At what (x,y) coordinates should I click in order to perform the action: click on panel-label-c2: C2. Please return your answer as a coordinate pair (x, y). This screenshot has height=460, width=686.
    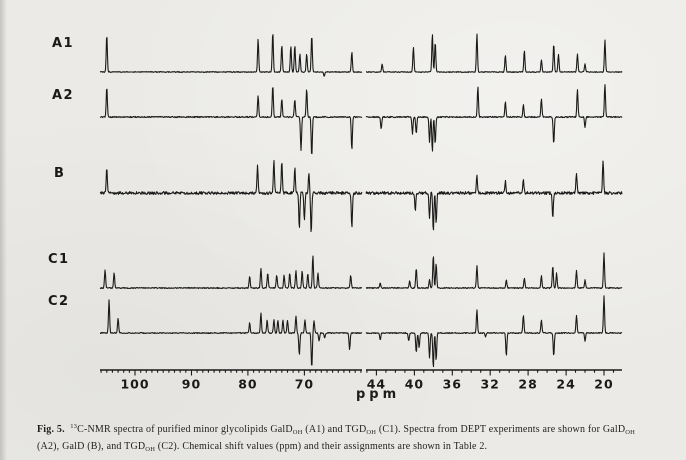
    Looking at the image, I should click on (59, 301).